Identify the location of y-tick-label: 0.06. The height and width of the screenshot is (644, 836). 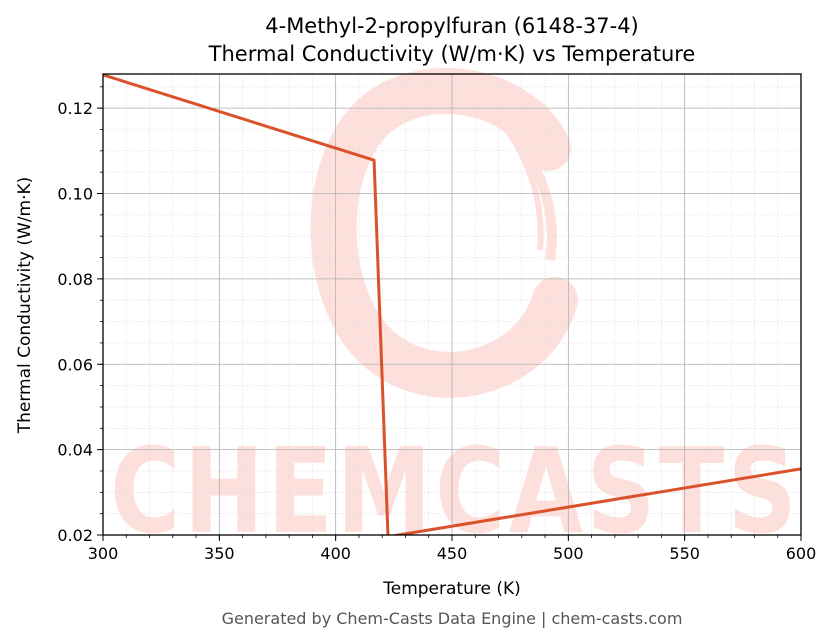
(75, 364).